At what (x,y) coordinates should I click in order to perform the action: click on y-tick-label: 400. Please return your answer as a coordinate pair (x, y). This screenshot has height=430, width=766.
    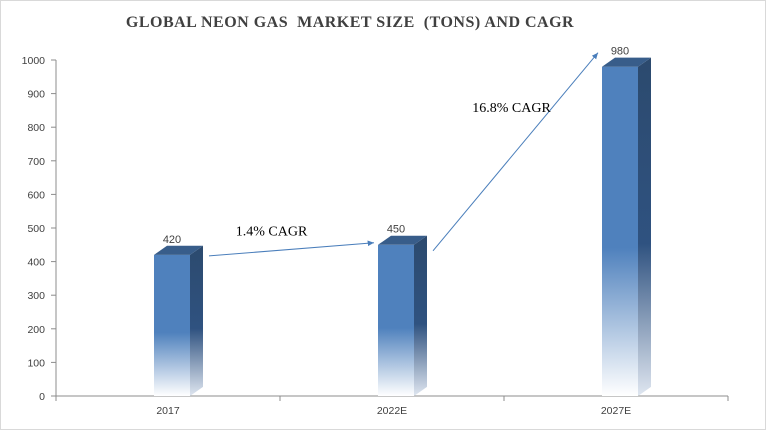
    Looking at the image, I should click on (36, 263).